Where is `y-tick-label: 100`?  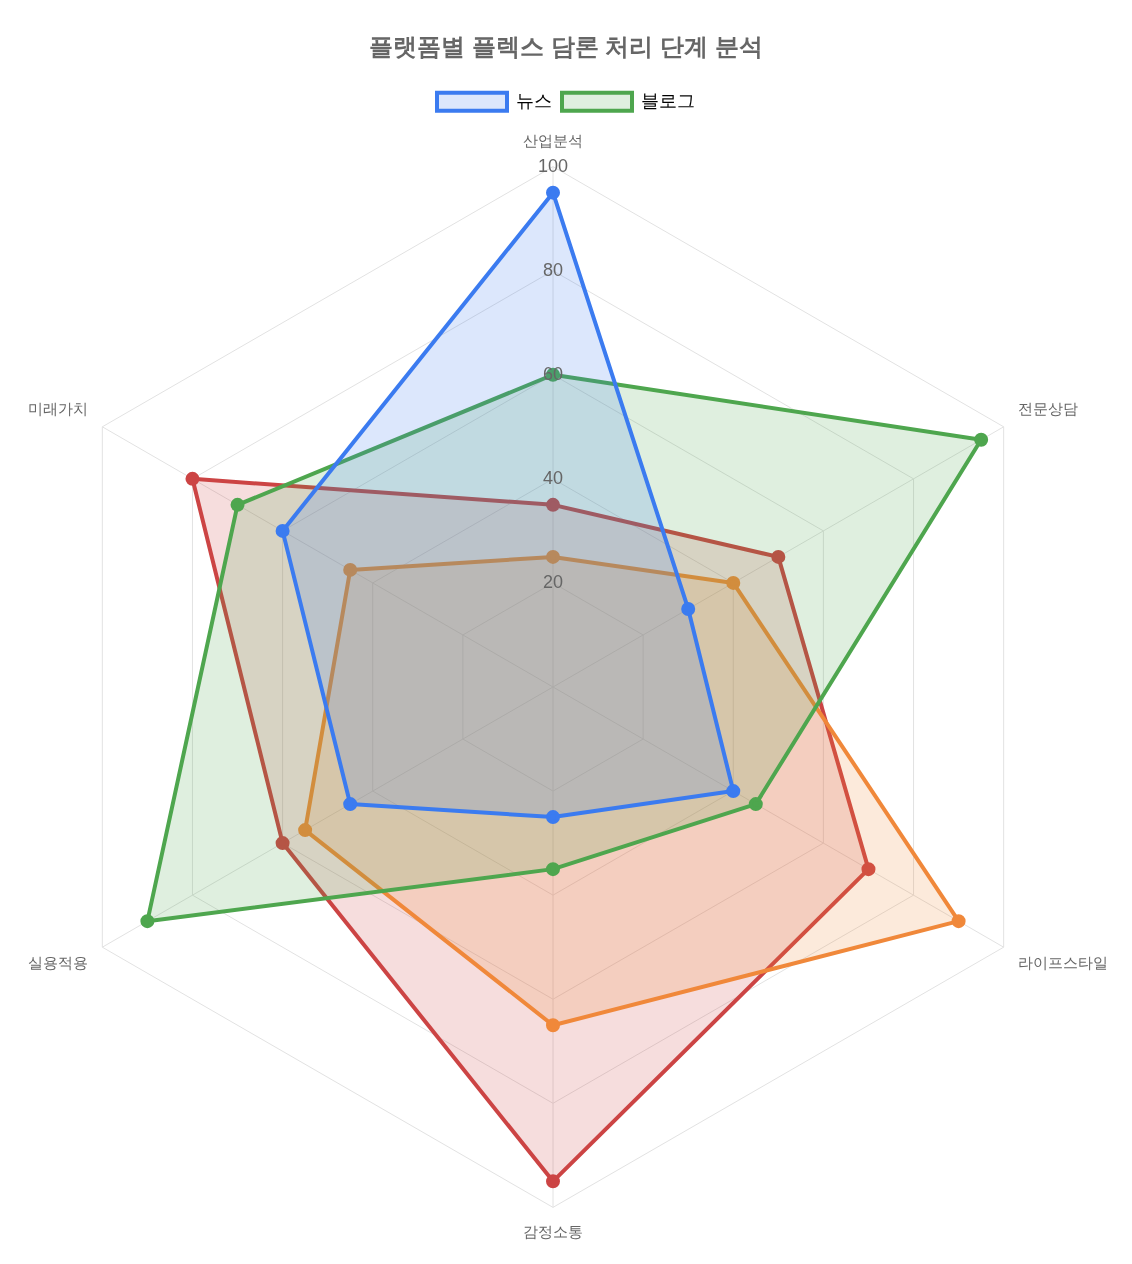
y-tick-label: 100 is located at coordinates (553, 165).